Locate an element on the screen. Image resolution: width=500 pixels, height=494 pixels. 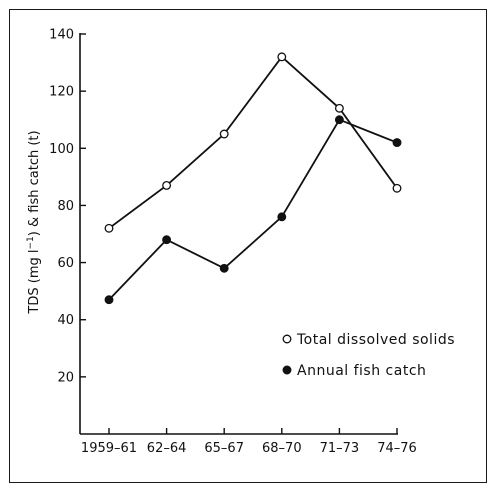
x-tick-label: 62–64 is located at coordinates (167, 448).